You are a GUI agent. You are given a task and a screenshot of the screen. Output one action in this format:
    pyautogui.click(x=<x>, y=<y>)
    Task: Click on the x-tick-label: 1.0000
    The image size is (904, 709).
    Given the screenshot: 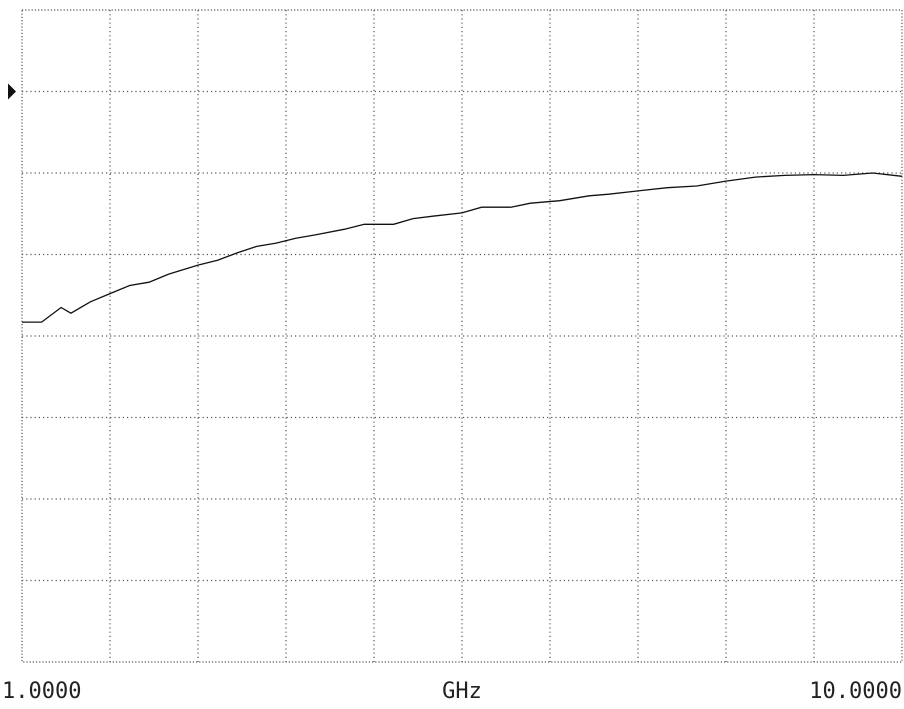 What is the action you would take?
    pyautogui.click(x=41, y=691)
    